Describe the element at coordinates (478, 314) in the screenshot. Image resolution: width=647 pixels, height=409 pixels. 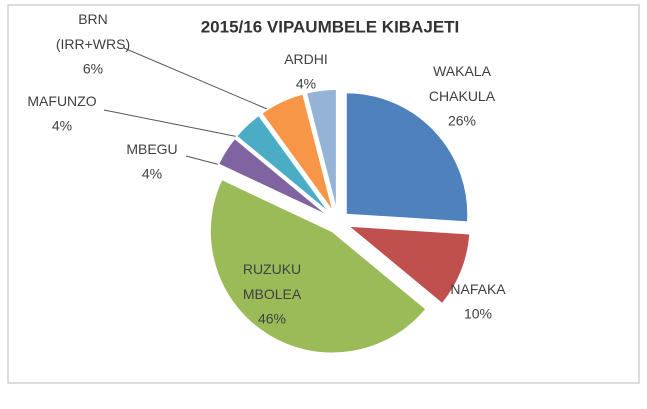
I see `value-label: 10%` at that location.